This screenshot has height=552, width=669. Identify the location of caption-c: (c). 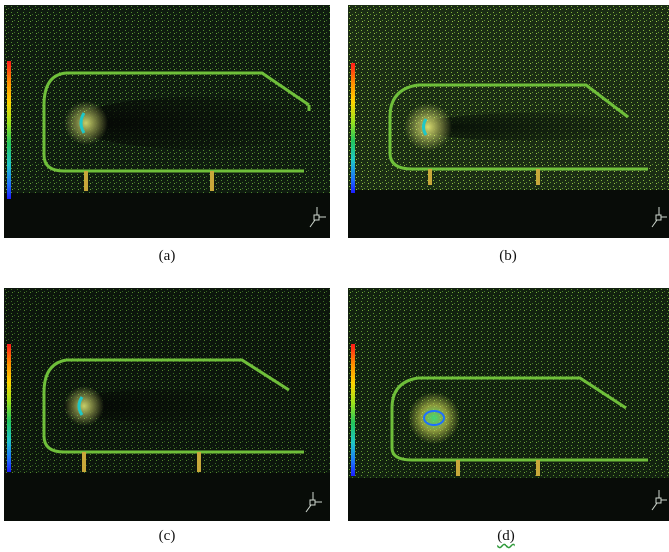
(167, 536).